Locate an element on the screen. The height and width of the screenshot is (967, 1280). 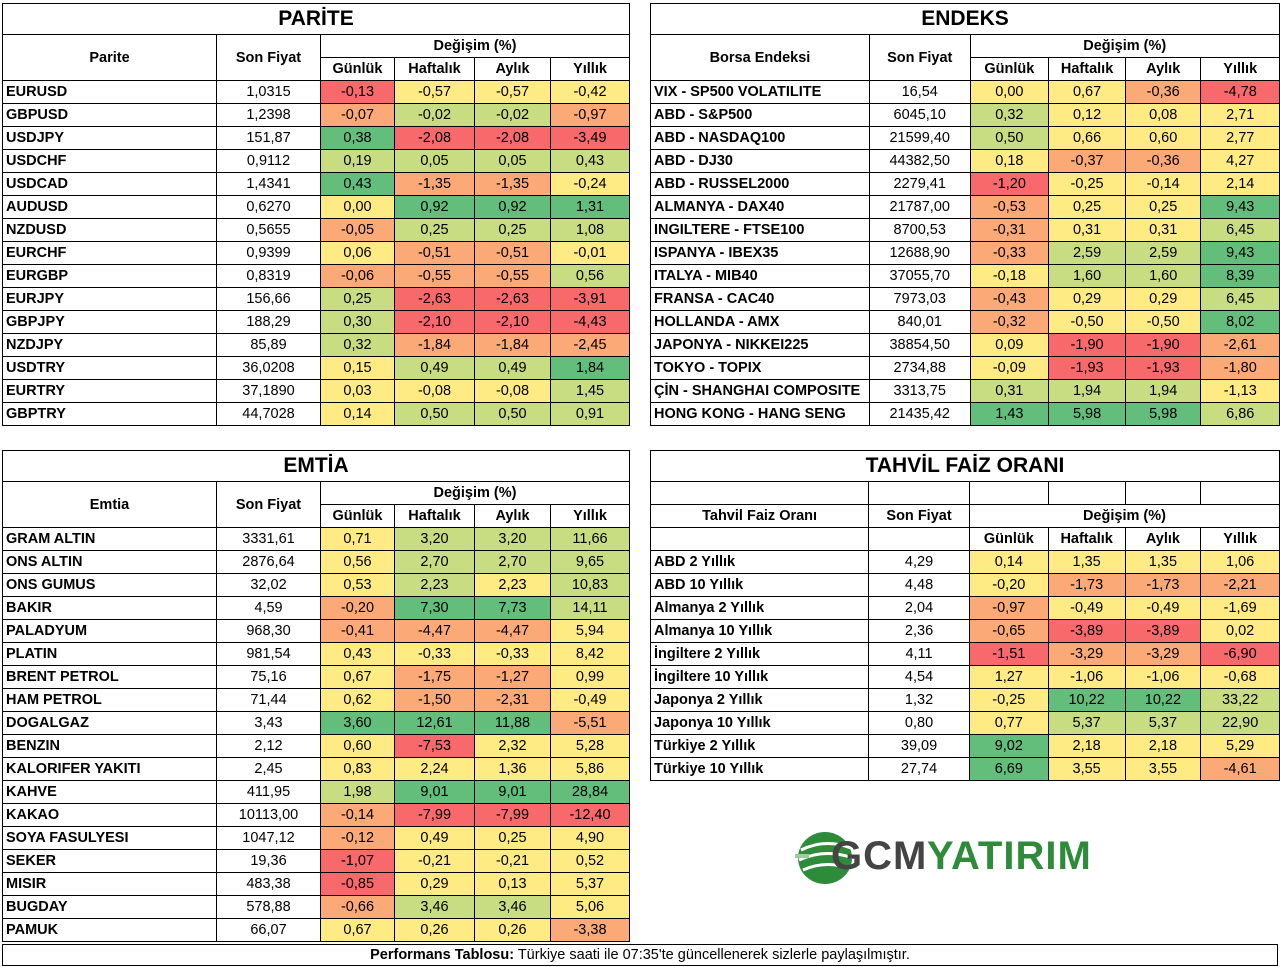
last-price: 37,1890 is located at coordinates (268, 391).